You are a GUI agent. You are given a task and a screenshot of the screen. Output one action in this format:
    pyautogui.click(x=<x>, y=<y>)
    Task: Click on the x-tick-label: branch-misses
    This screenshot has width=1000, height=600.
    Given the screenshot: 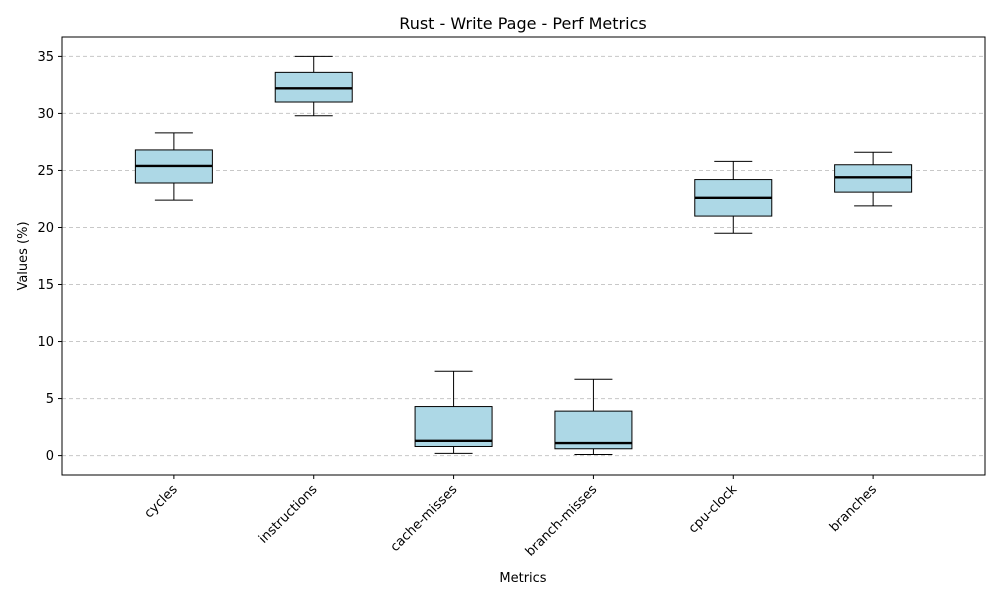 What is the action you would take?
    pyautogui.click(x=562, y=521)
    